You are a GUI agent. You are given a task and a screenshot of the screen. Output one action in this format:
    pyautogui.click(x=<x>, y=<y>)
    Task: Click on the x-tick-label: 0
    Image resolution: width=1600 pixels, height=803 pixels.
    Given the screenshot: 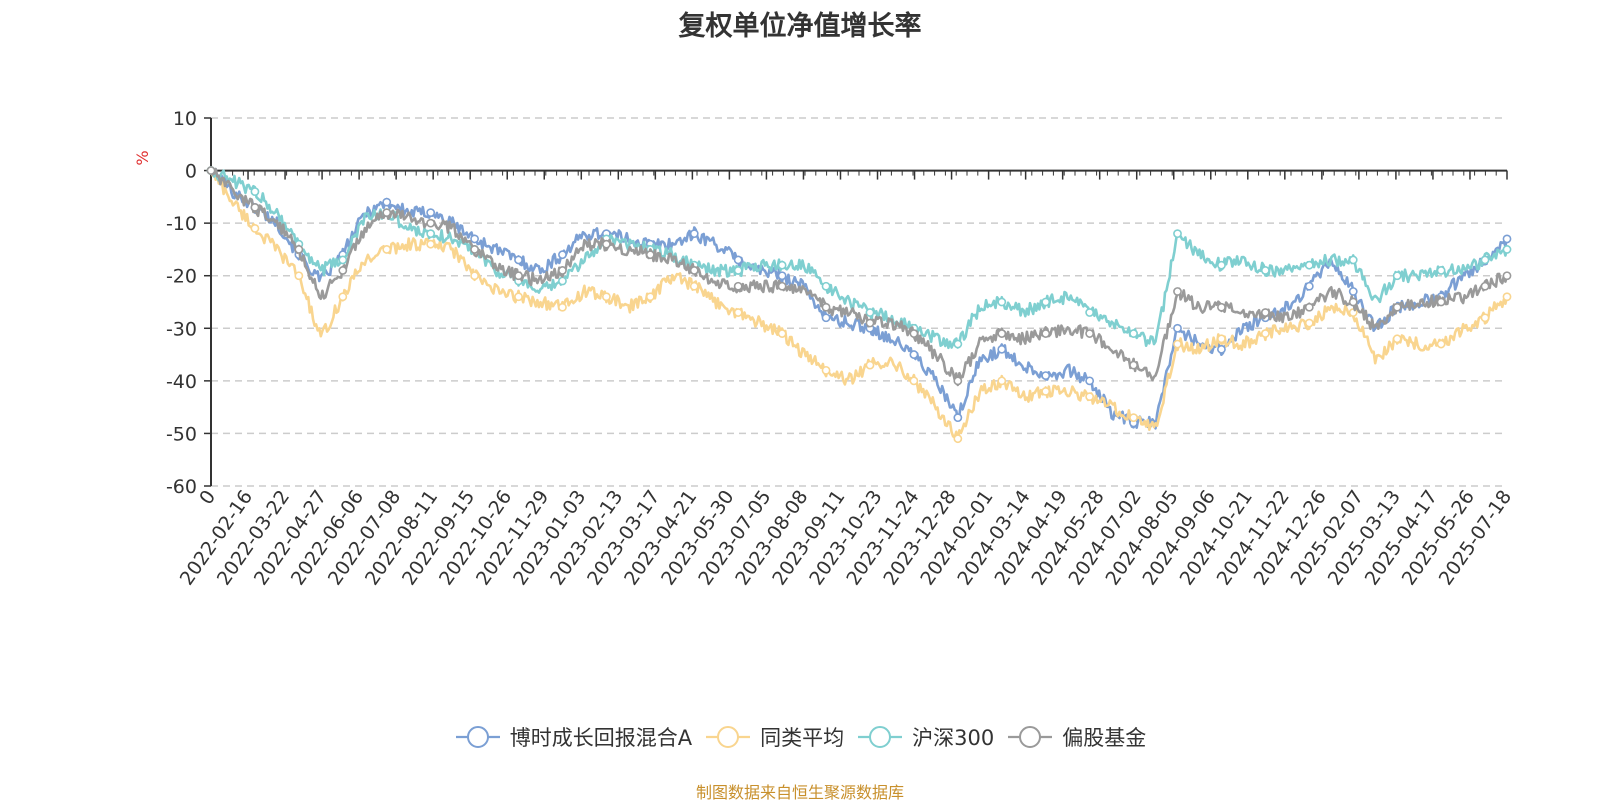 What is the action you would take?
    pyautogui.click(x=207, y=497)
    